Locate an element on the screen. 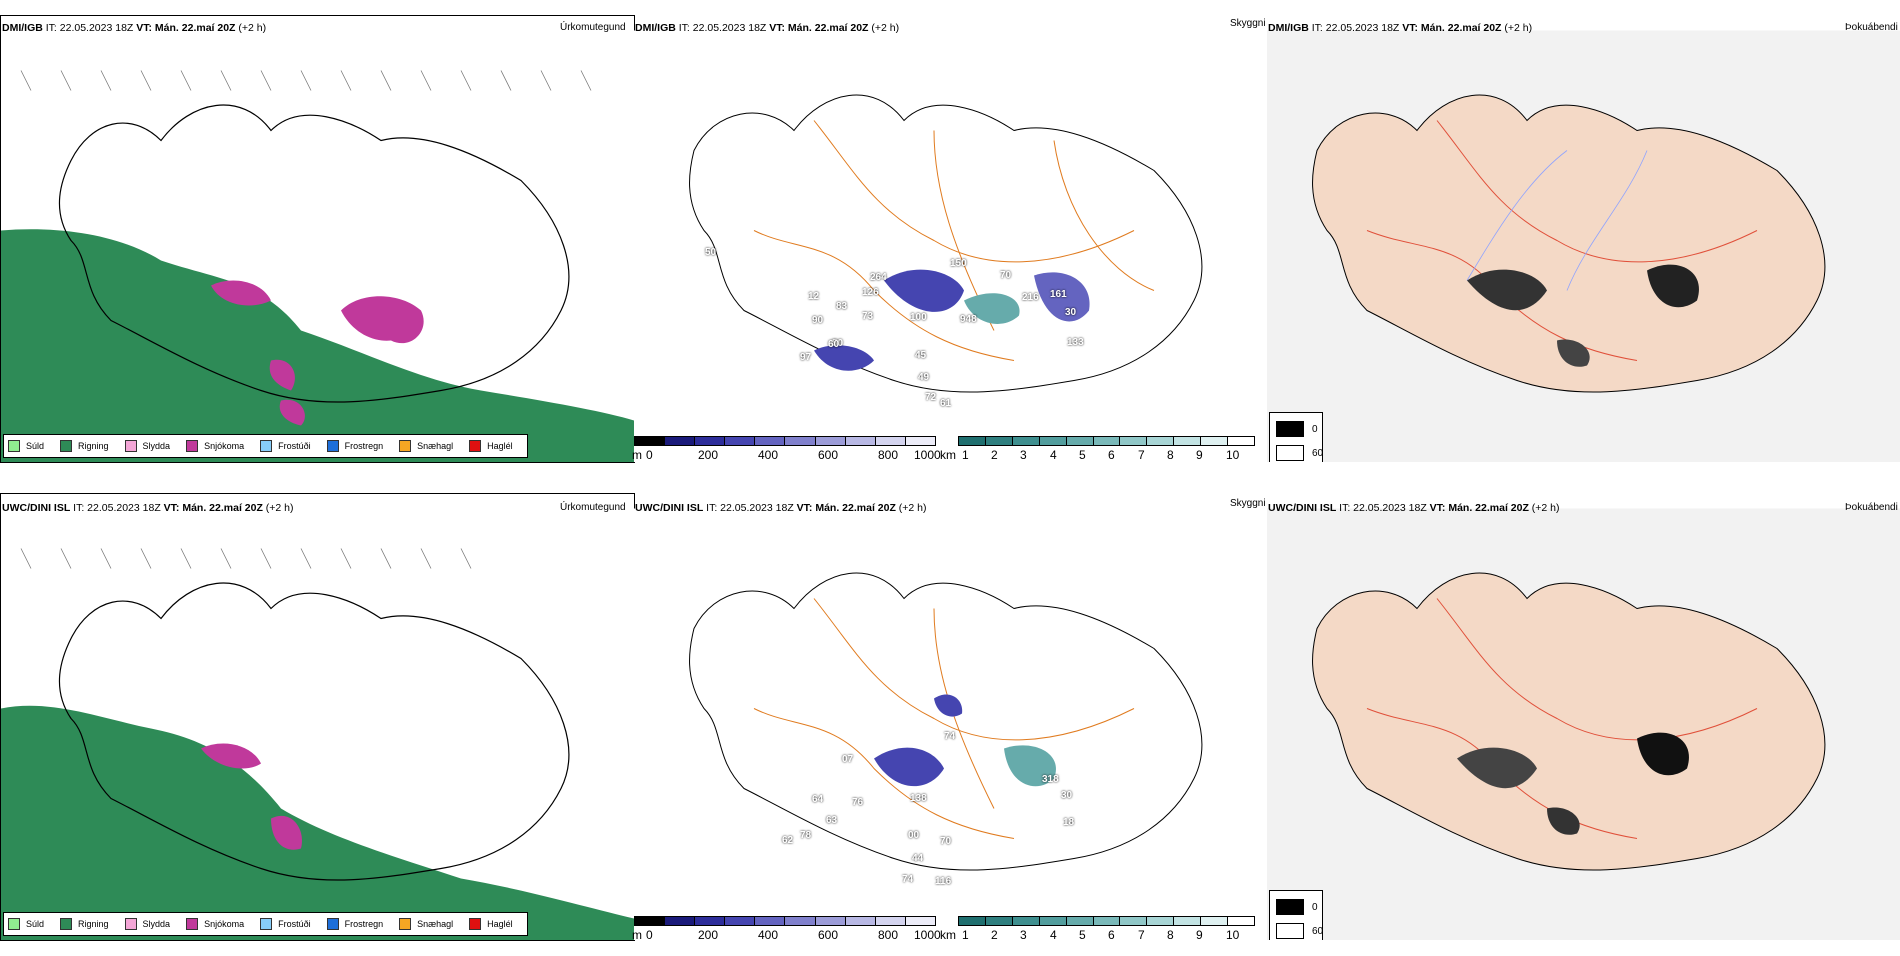  scale-tick: 7 is located at coordinates (1141, 455).